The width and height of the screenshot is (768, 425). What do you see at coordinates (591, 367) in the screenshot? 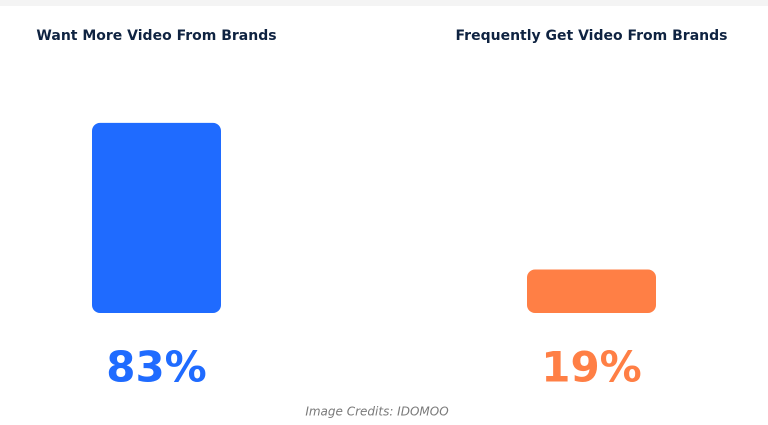
I see `value-label: 19%` at bounding box center [591, 367].